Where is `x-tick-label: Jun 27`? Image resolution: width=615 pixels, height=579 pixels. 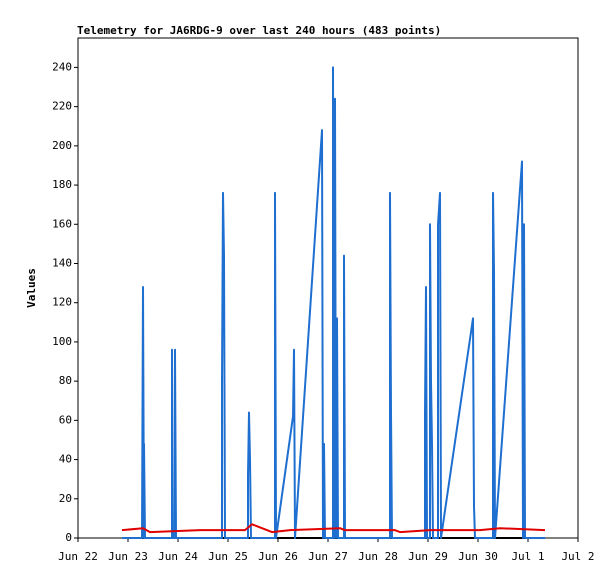 x-tick-label: Jun 27 is located at coordinates (328, 556).